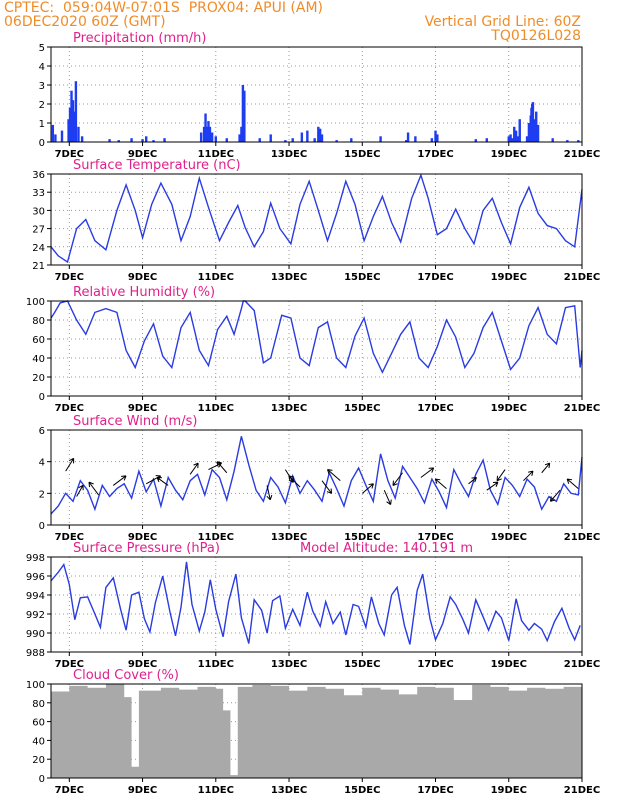 The width and height of the screenshot is (618, 800). I want to click on precip-ytick-label: 1, so click(42, 124).